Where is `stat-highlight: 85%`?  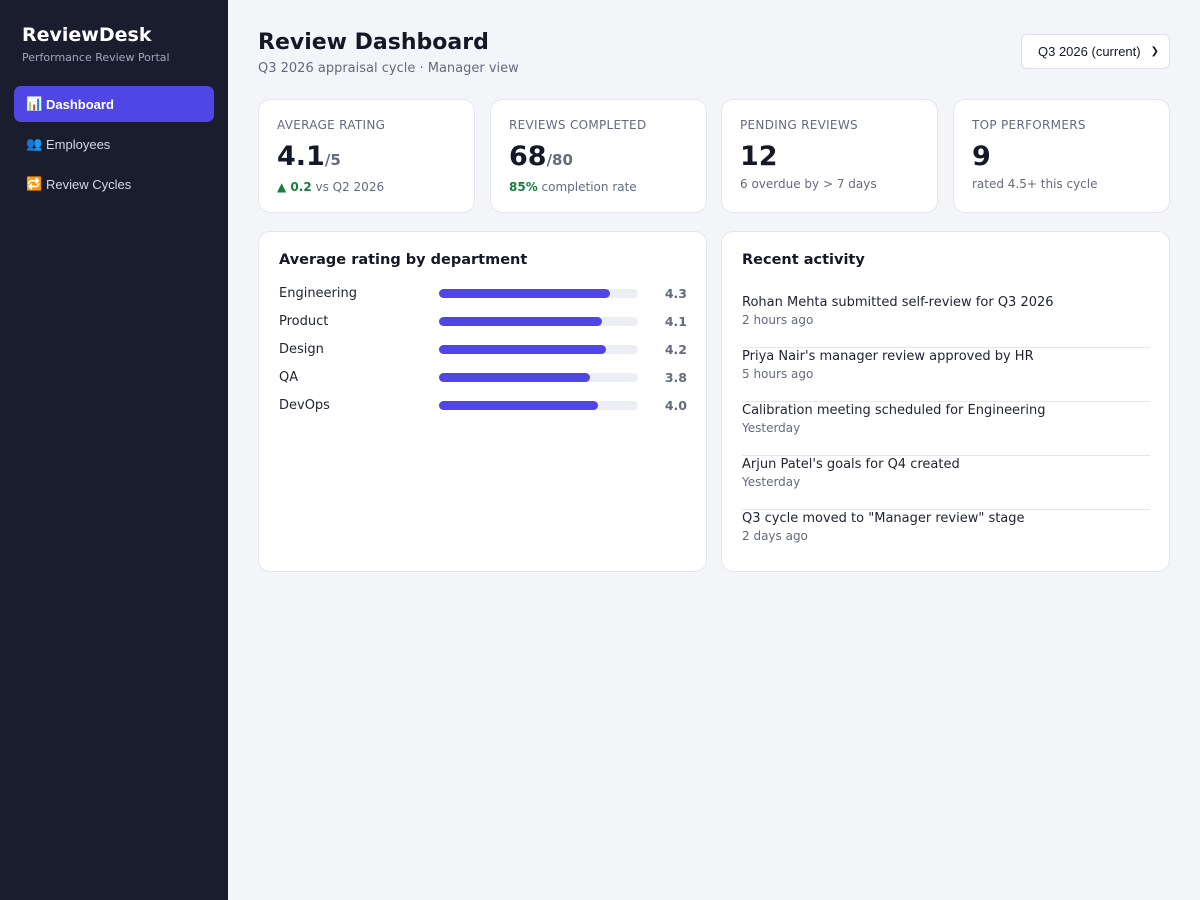 stat-highlight: 85% is located at coordinates (523, 187).